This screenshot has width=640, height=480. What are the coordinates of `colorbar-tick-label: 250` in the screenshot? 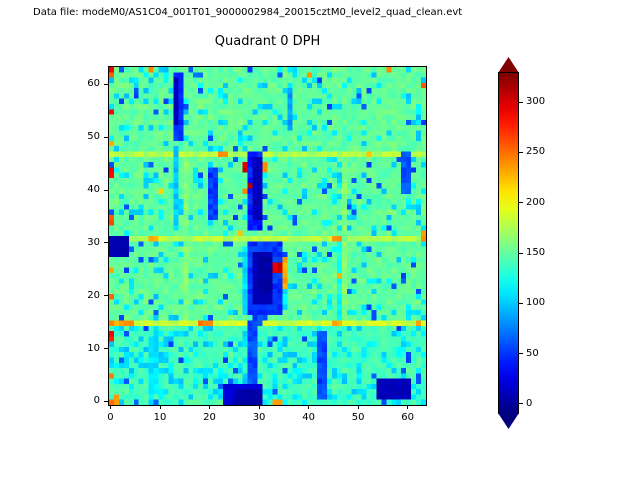 It's located at (536, 152).